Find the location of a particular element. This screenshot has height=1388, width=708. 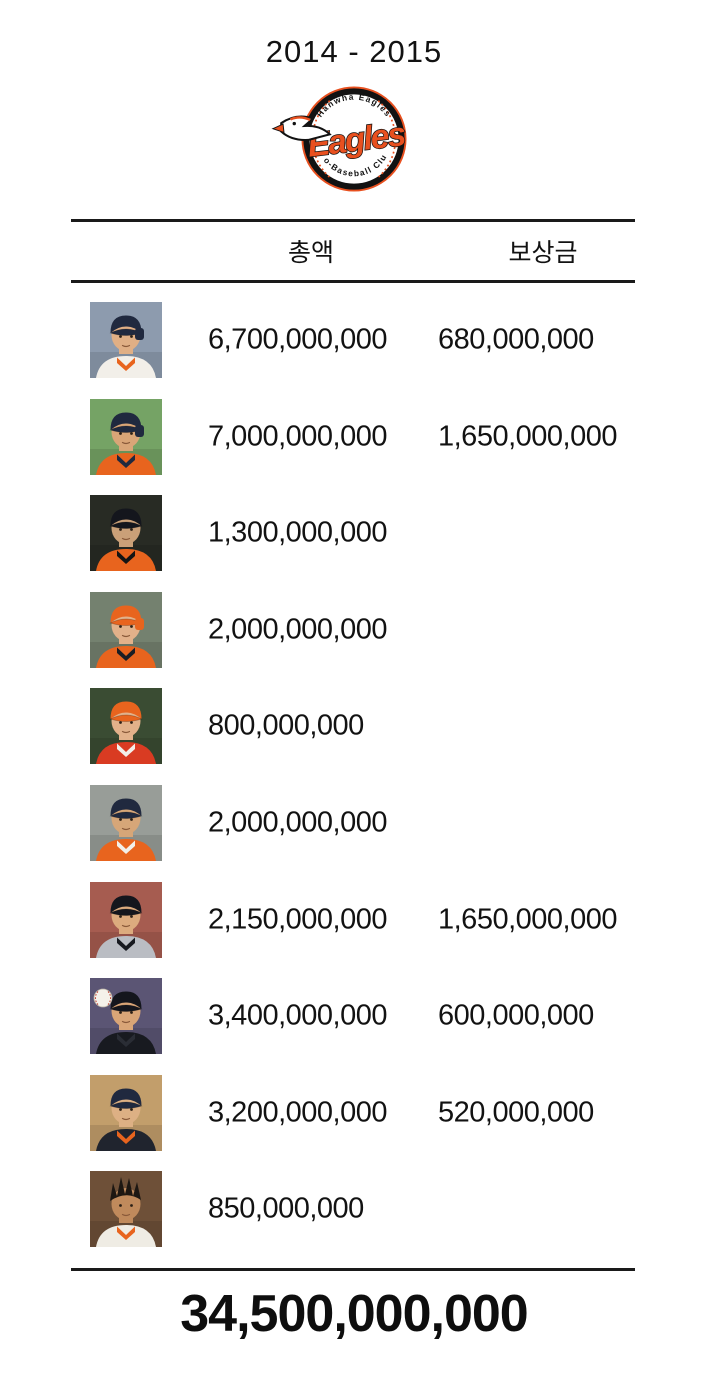

total-amount-cell: 3,200,000,000 is located at coordinates (297, 1112).